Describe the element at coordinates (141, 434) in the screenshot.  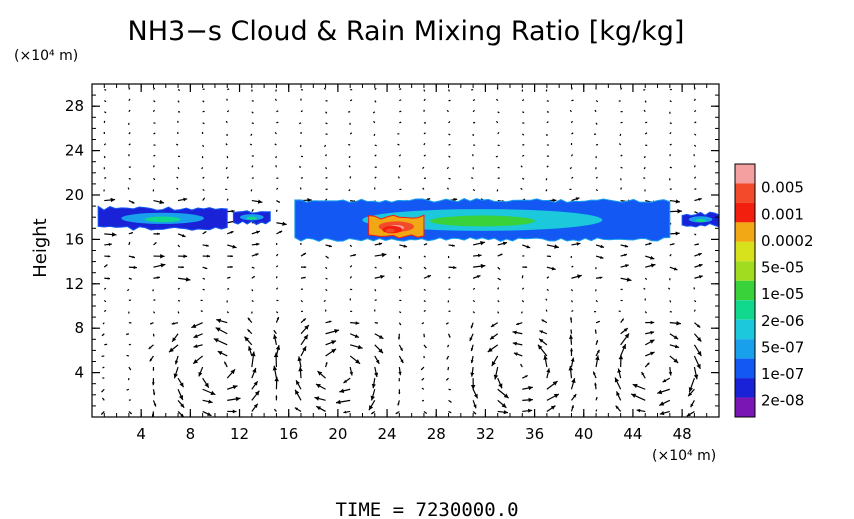
I see `x-tick-label: 4` at that location.